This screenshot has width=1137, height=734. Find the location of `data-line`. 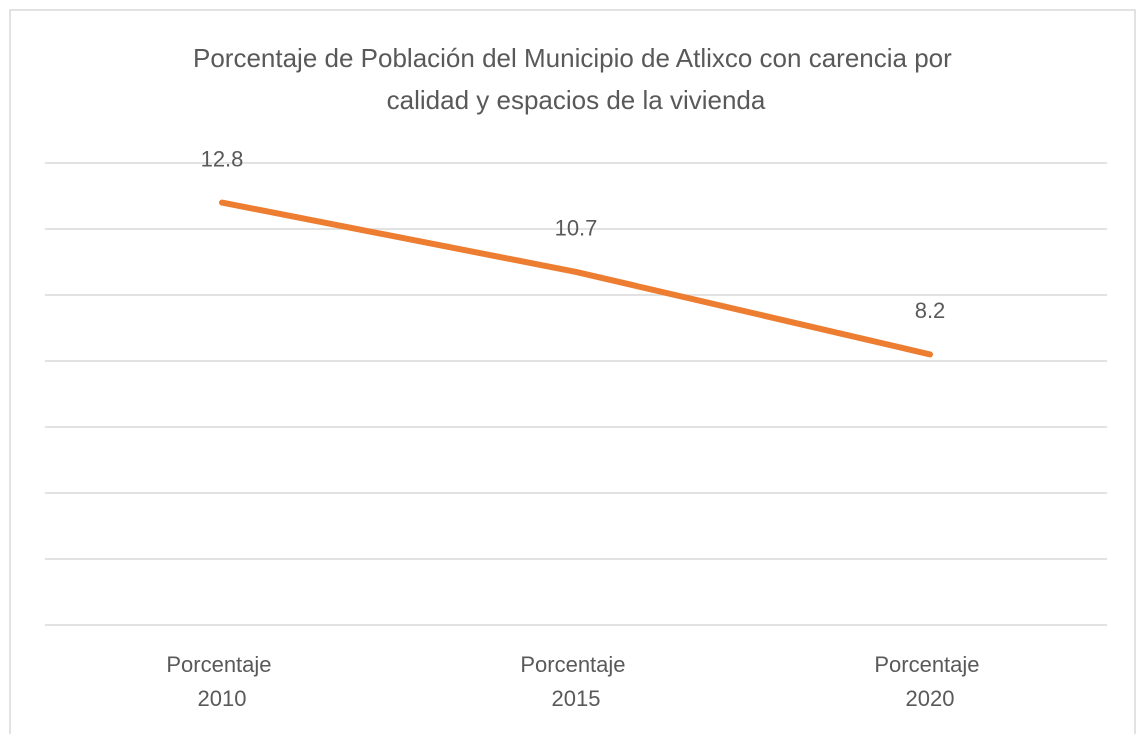

data-line is located at coordinates (576, 278).